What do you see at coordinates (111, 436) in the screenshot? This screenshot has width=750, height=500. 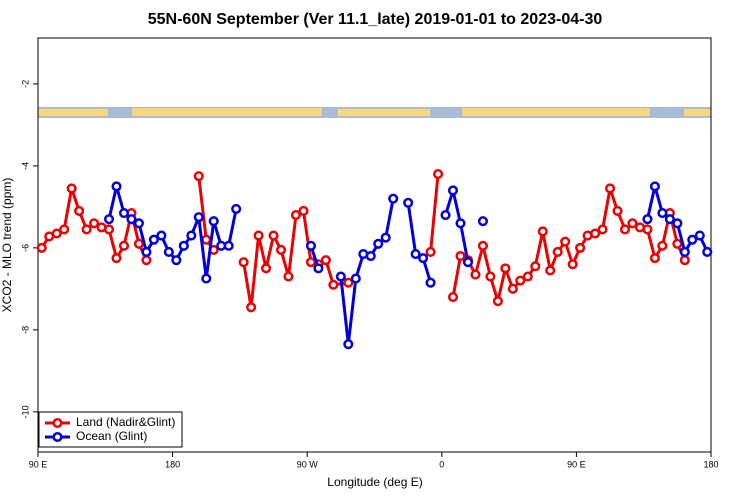 I see `legend-label: Ocean (Glint)` at bounding box center [111, 436].